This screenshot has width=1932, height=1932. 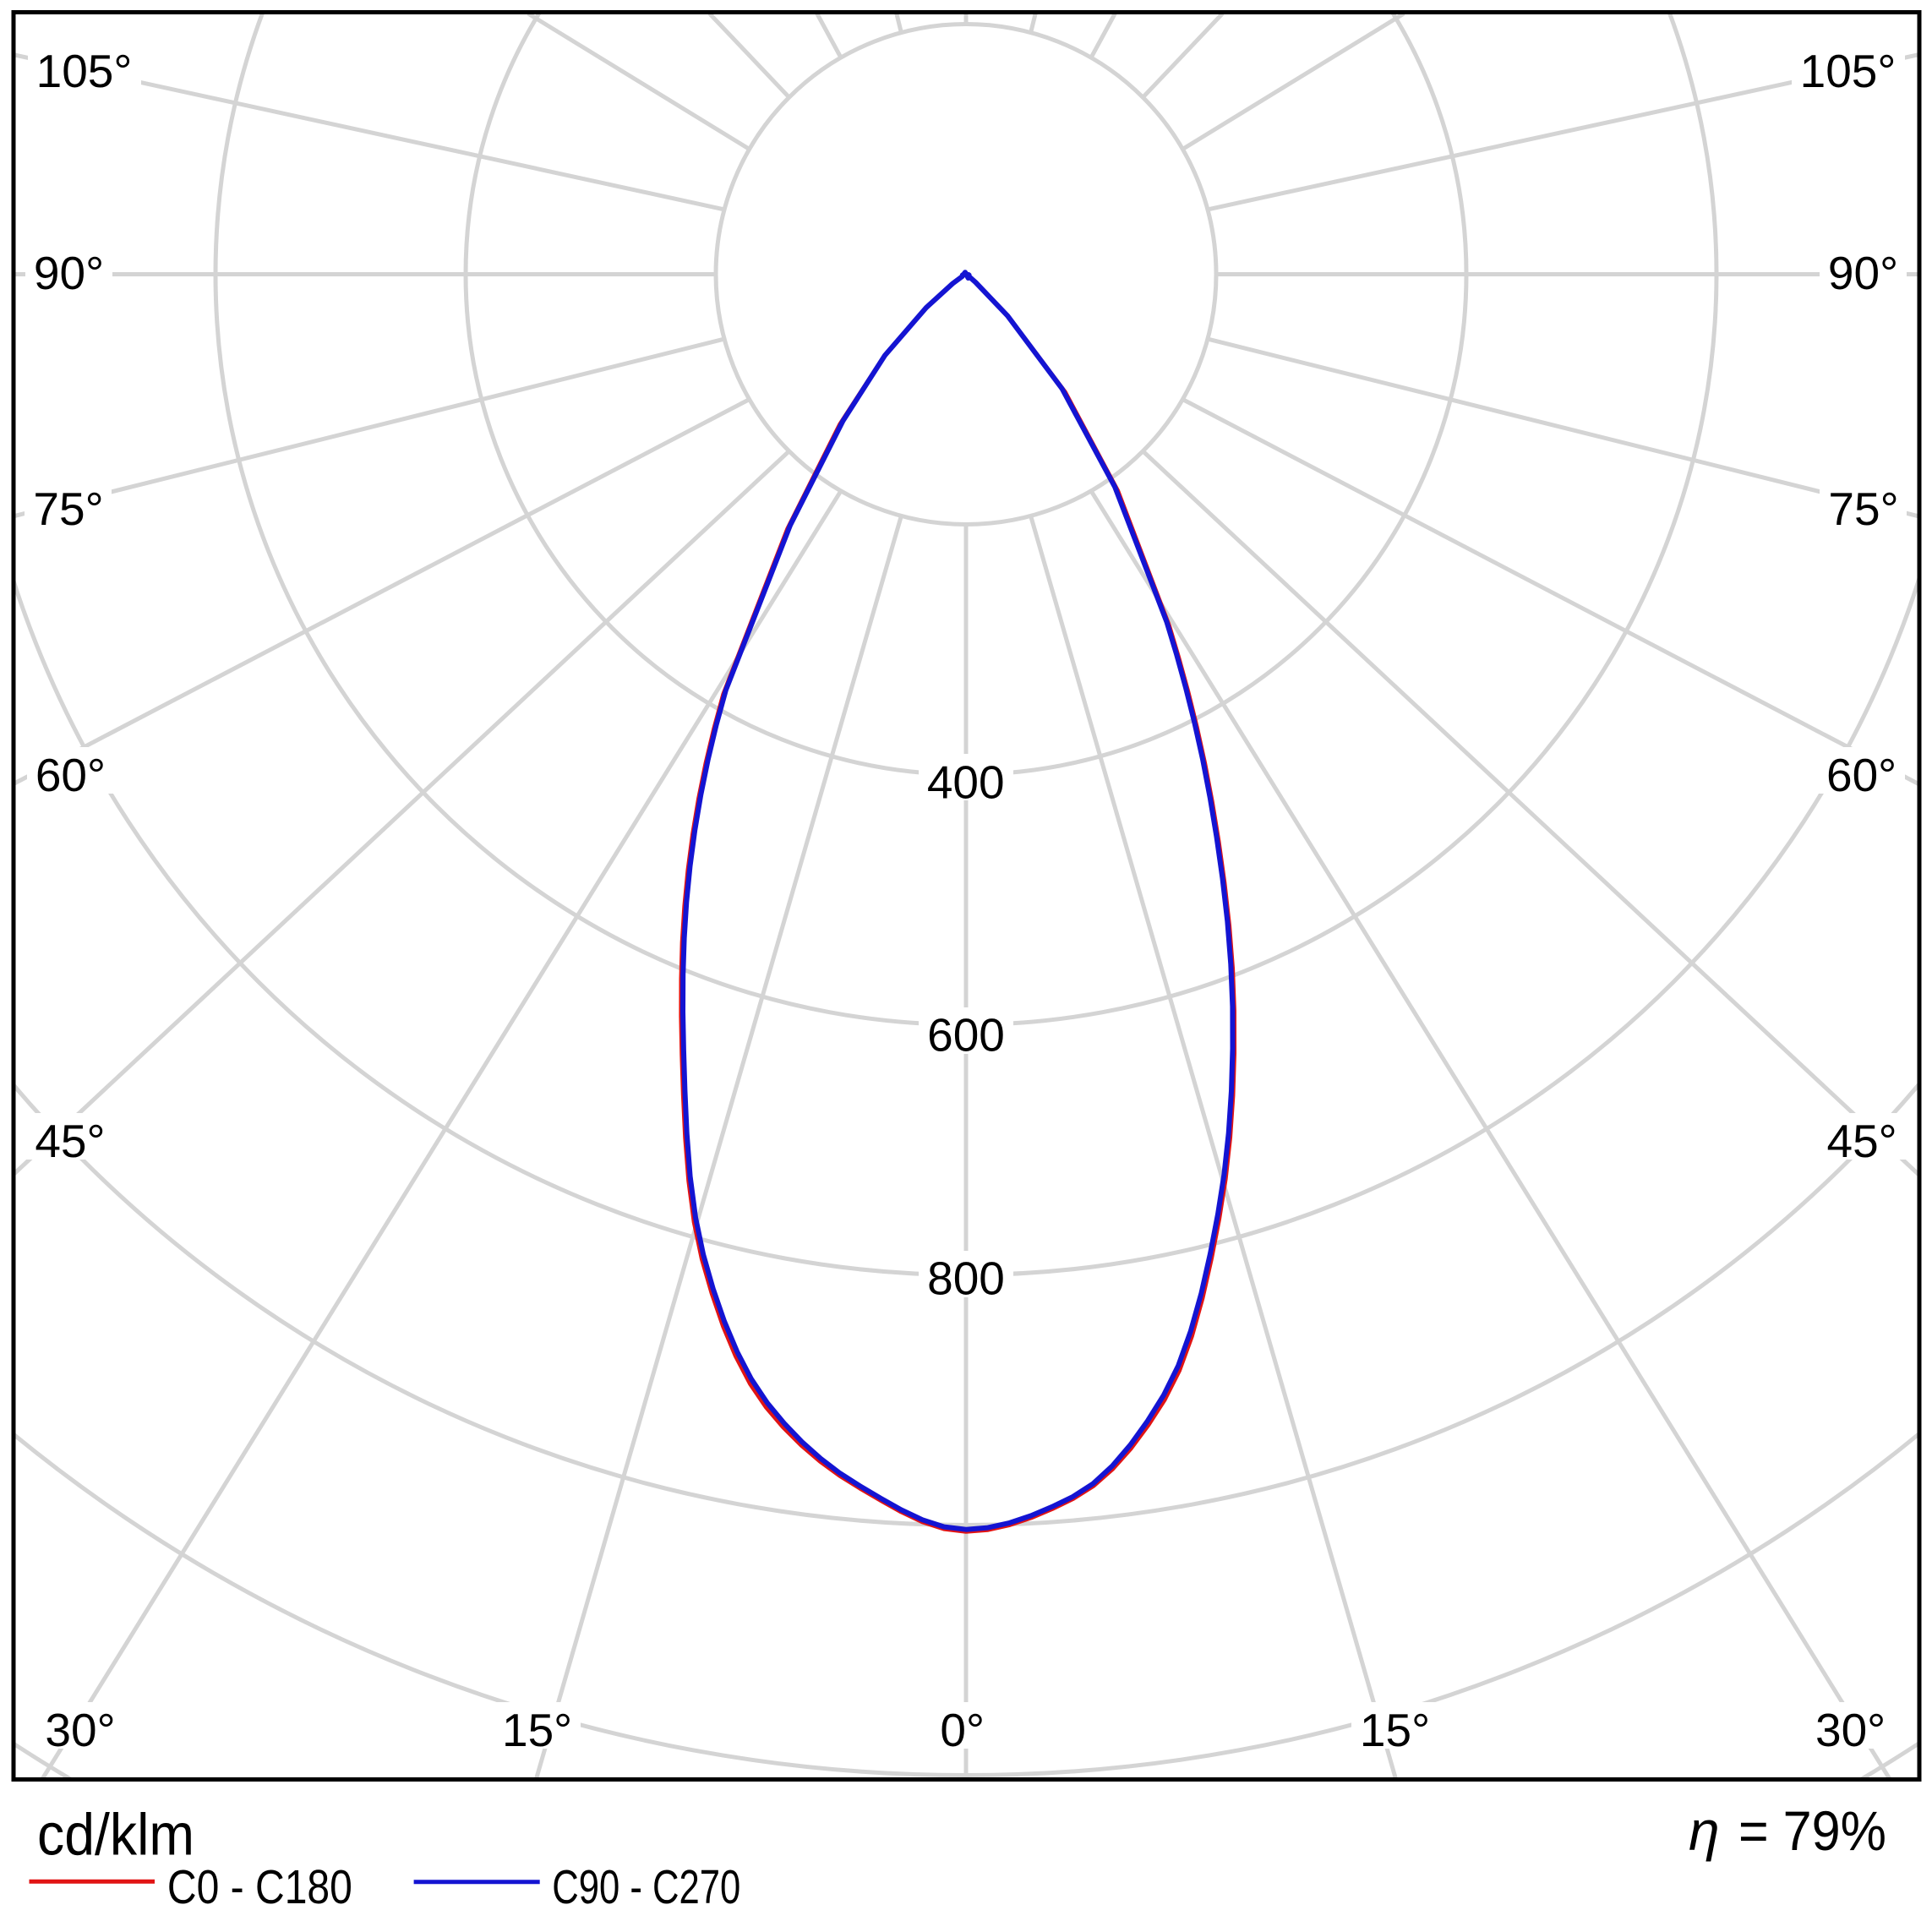 I want to click on svg-text: 800, so click(x=966, y=1279).